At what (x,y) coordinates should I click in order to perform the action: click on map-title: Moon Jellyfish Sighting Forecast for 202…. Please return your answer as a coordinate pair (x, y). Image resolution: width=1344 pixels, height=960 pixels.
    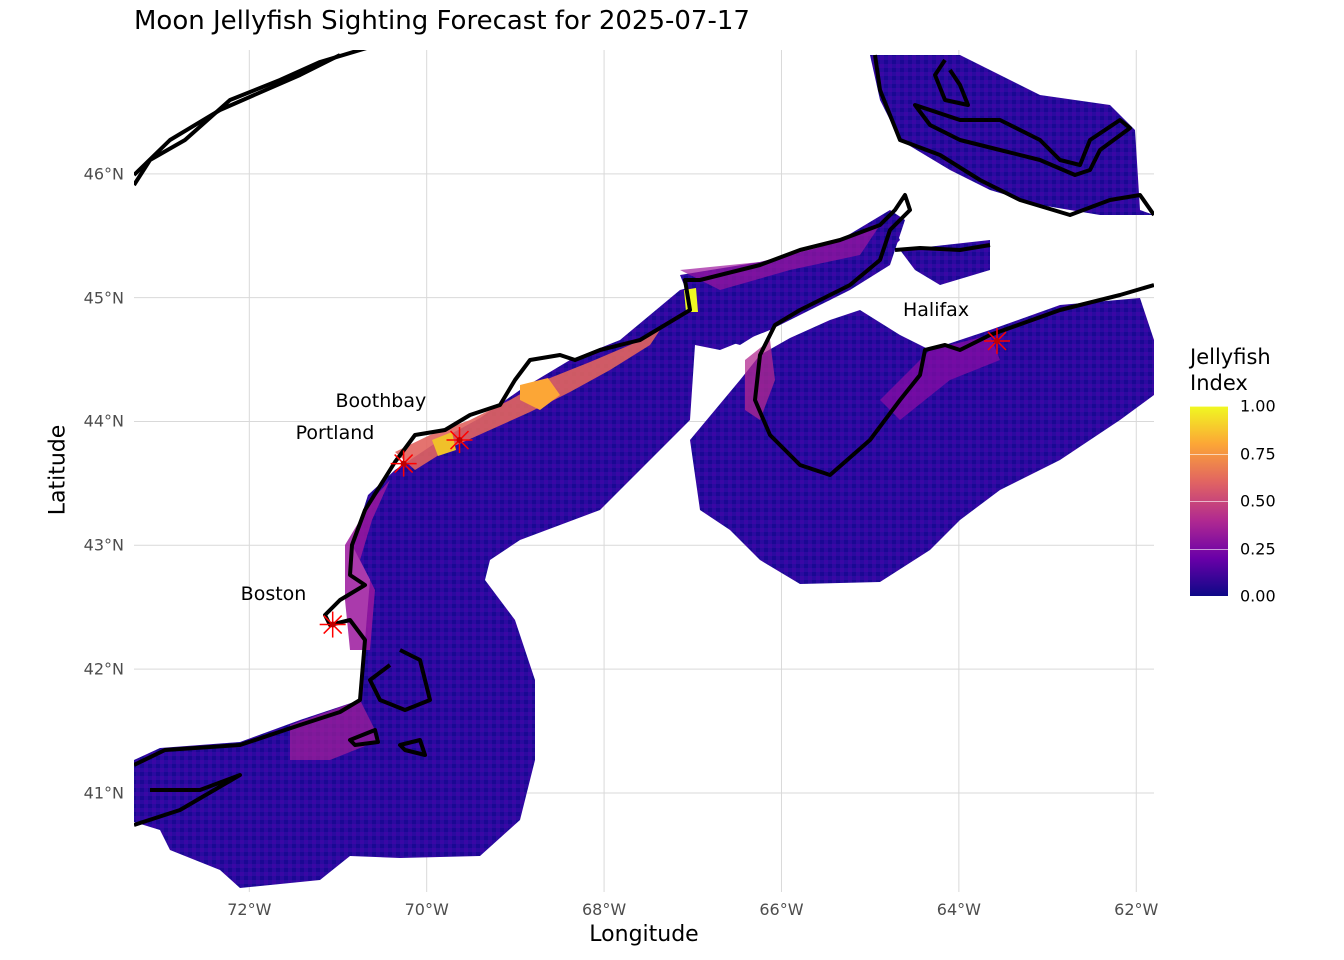
    Looking at the image, I should click on (442, 21).